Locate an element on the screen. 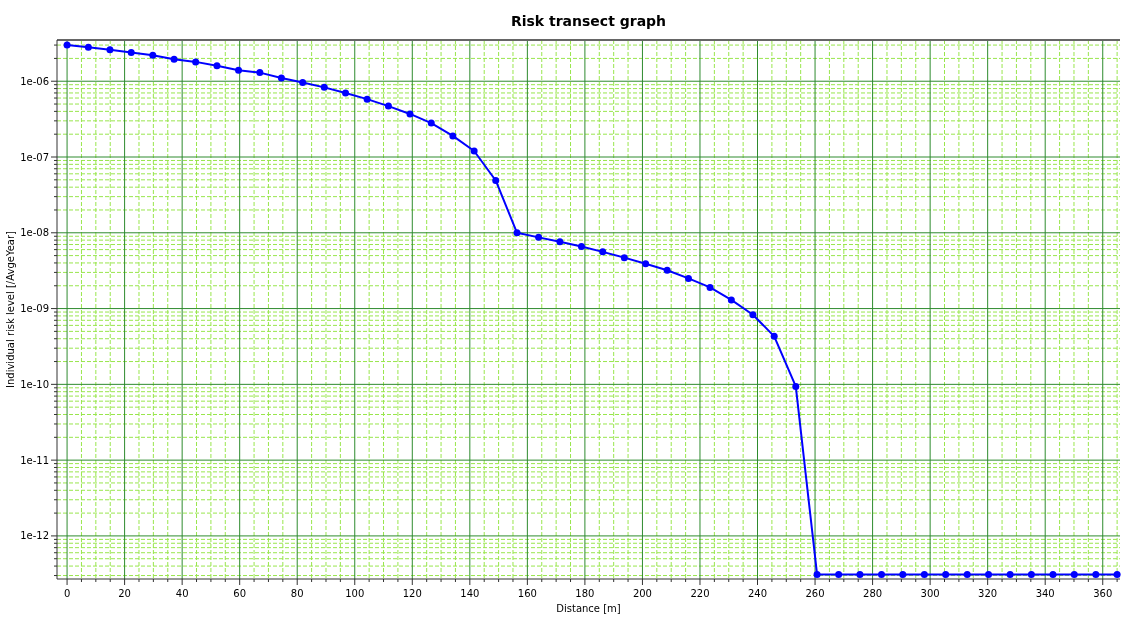  y-tick-label: 1e-08 is located at coordinates (34, 233).